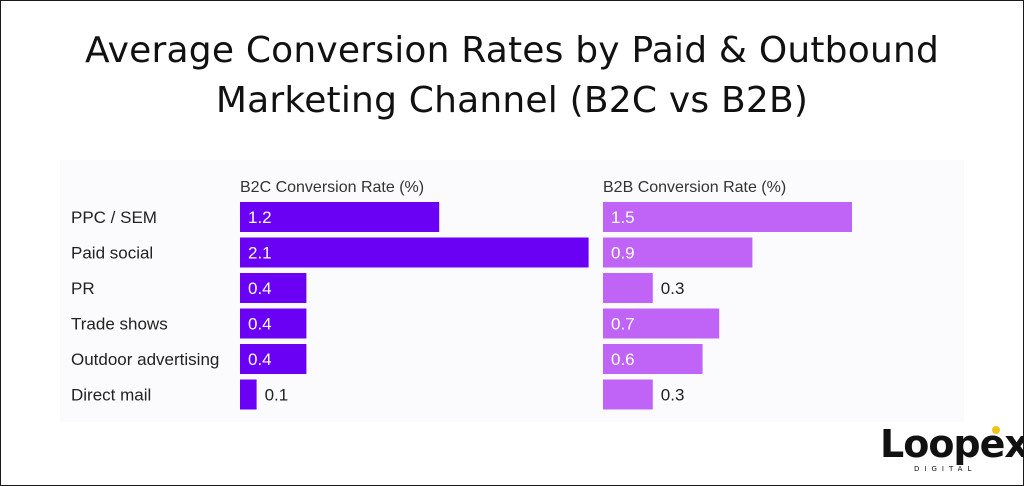 The image size is (1024, 486). Describe the element at coordinates (83, 288) in the screenshot. I see `category-label: PR` at that location.